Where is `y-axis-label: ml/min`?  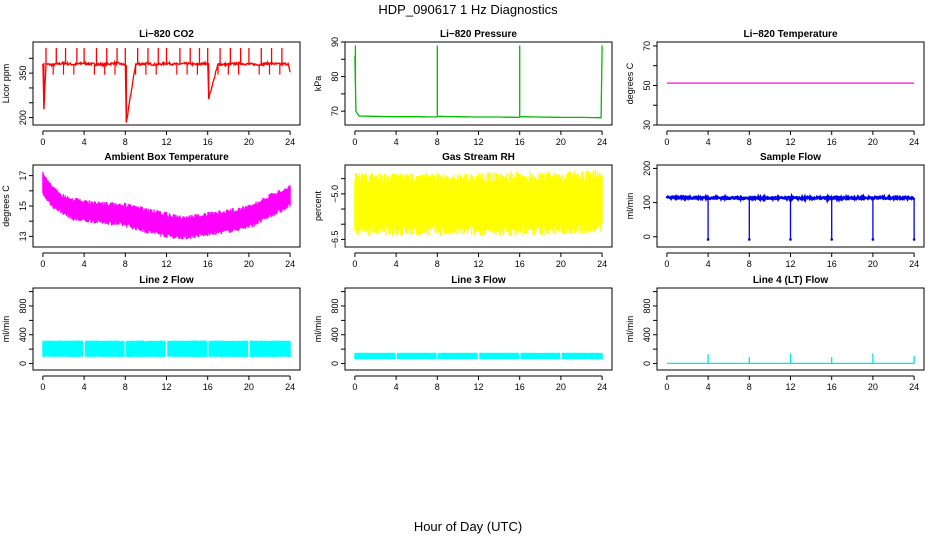
y-axis-label: ml/min is located at coordinates (6, 329).